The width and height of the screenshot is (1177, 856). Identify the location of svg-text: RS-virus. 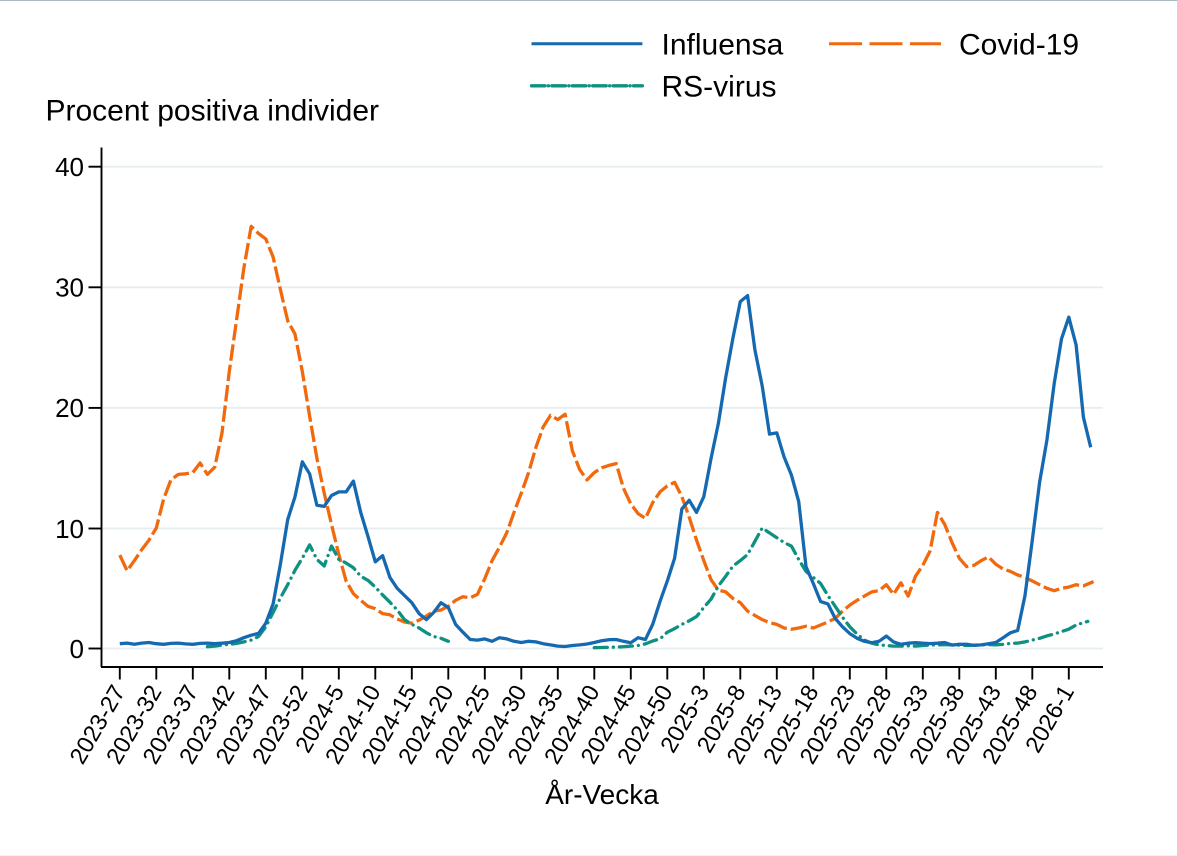
(719, 87).